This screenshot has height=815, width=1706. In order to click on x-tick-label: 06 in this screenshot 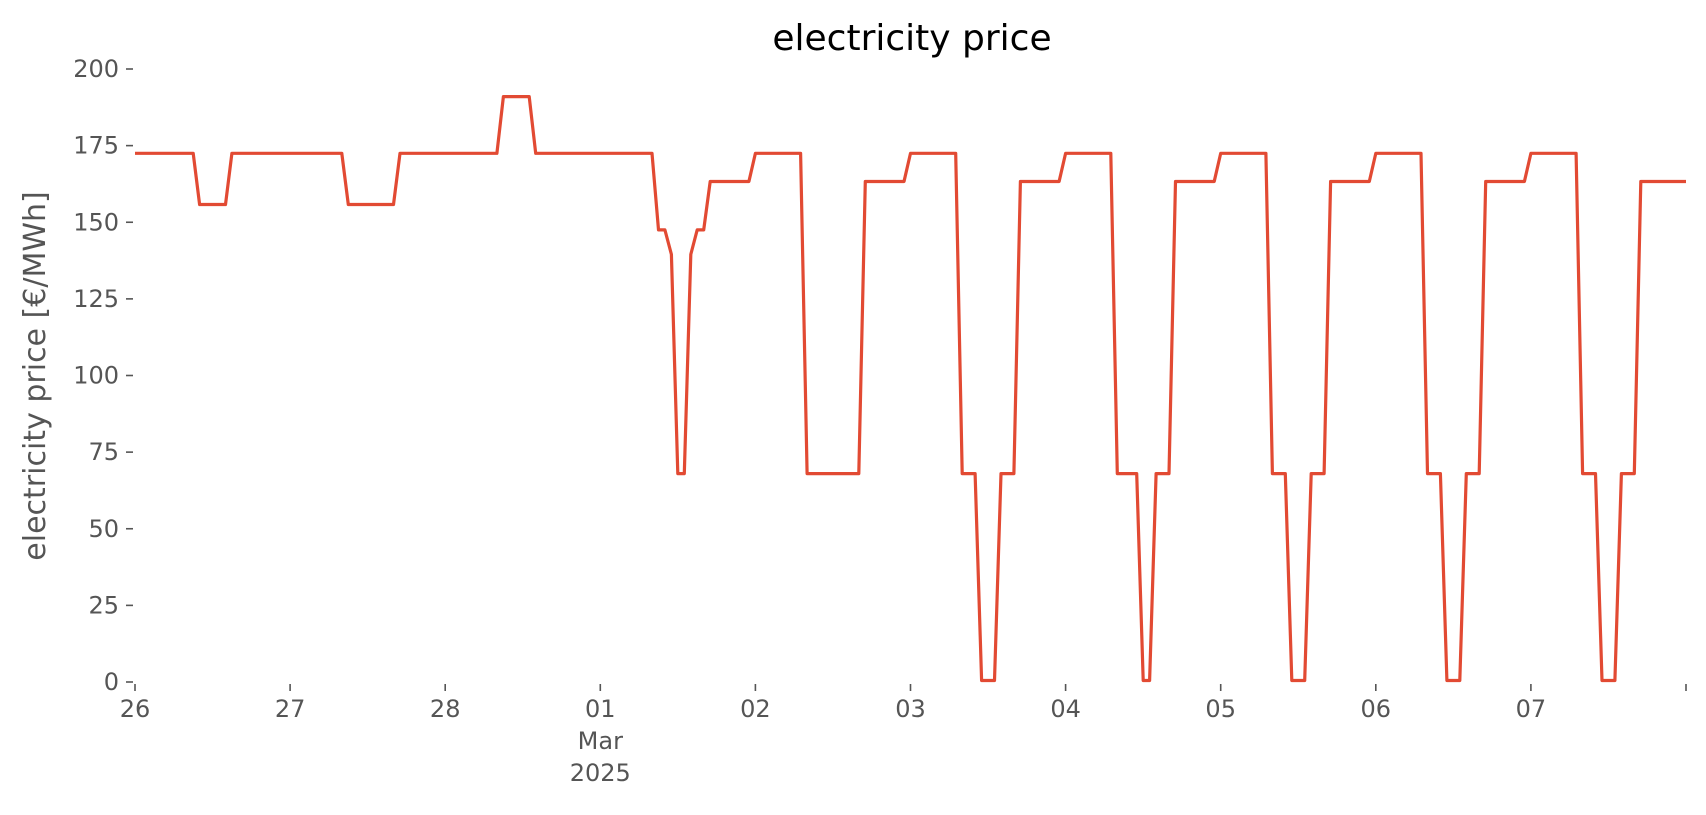, I will do `click(1376, 709)`.